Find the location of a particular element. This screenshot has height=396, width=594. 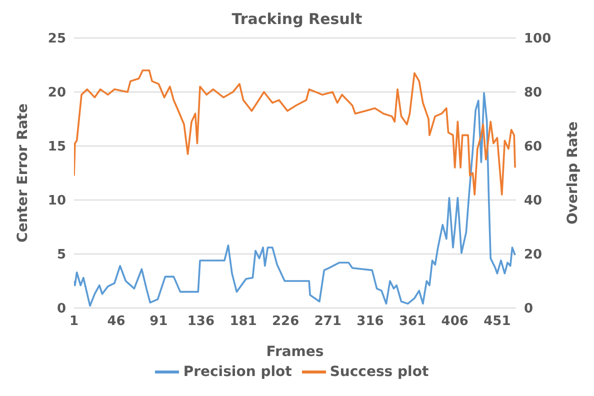

y-tick-label: 0 is located at coordinates (61, 309).